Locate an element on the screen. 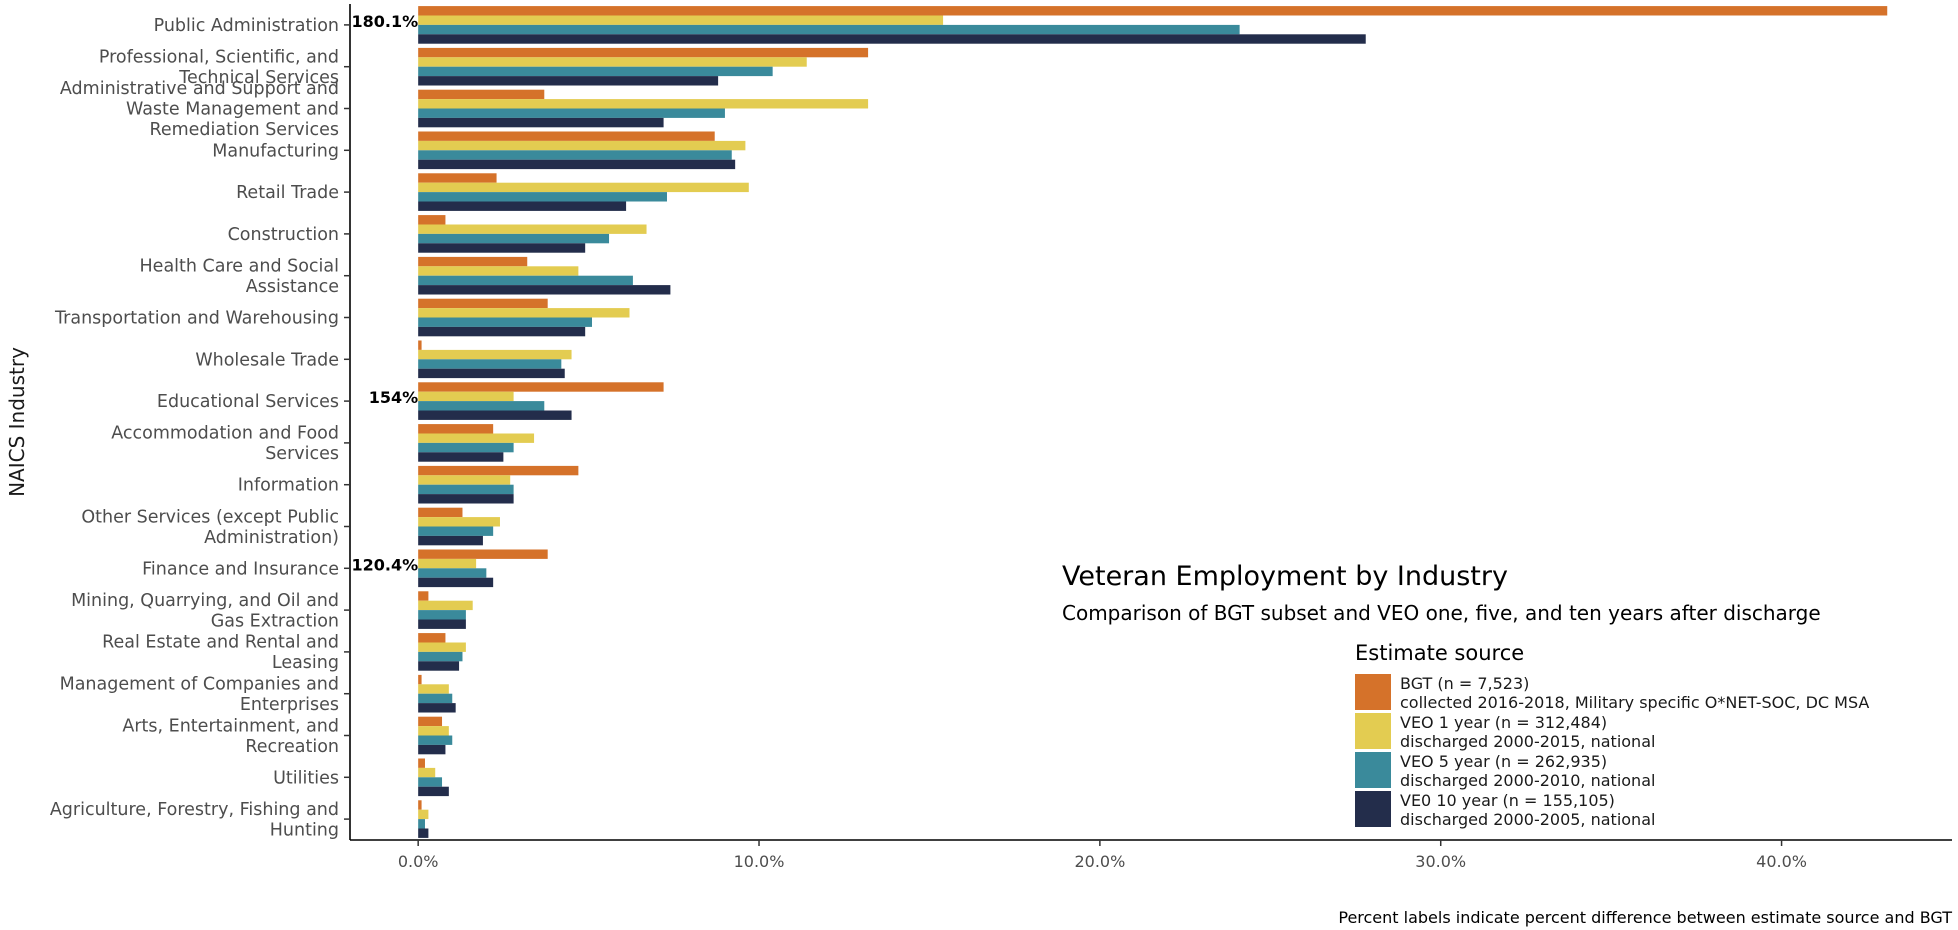  legend-label: BGT (n = 7,523) is located at coordinates (1464, 683).